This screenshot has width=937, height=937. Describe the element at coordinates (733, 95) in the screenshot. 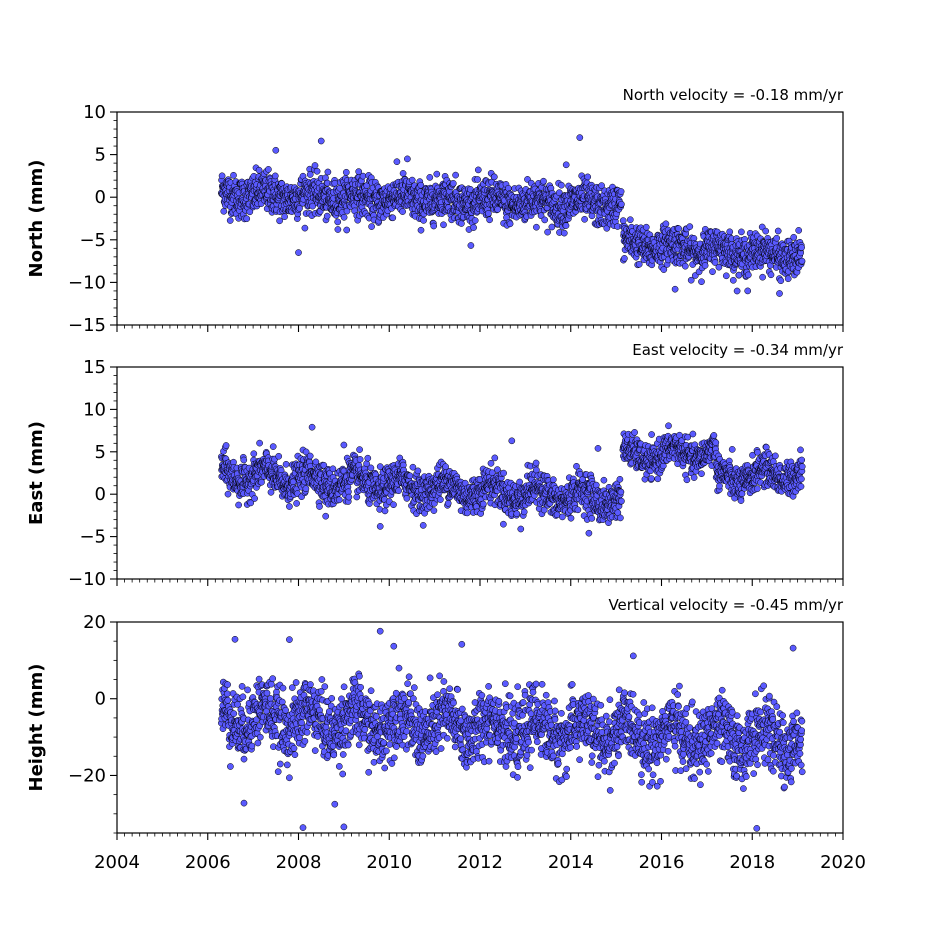

I see `north-velocity-annotation: North velocity = -0.18 mm/yr` at that location.